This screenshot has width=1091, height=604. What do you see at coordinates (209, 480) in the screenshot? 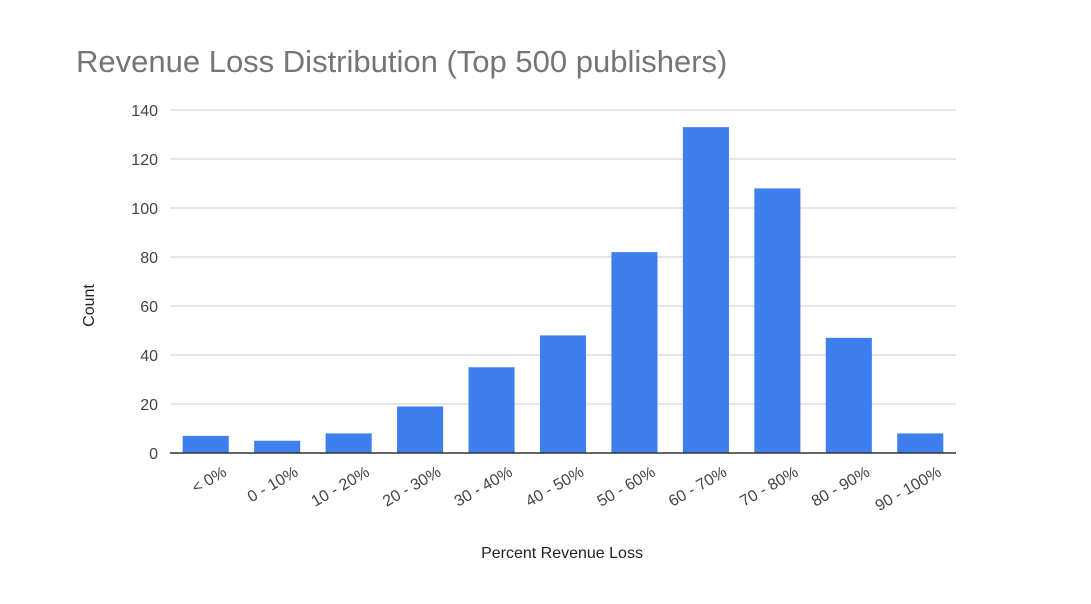
I see `x-tick-label: < 0%` at bounding box center [209, 480].